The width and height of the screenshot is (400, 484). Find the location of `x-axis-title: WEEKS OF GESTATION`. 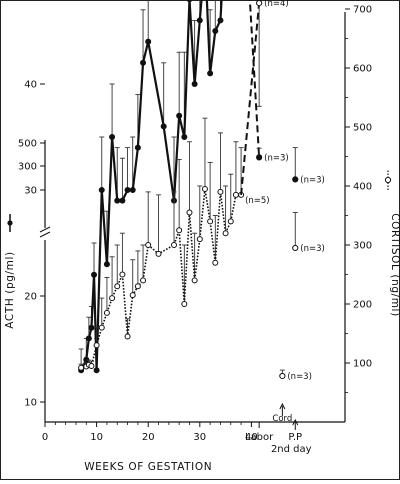

x-axis-title: WEEKS OF GESTATION is located at coordinates (148, 467).